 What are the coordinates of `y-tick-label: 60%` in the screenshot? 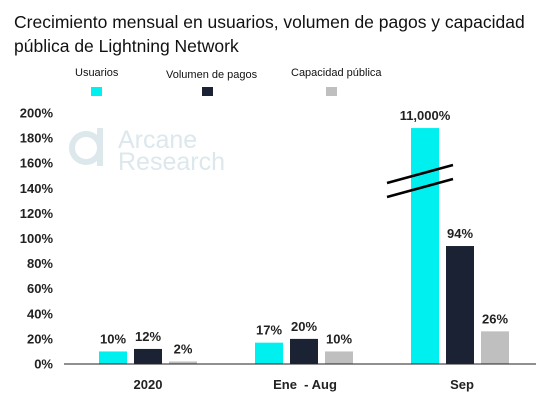 It's located at (40, 288).